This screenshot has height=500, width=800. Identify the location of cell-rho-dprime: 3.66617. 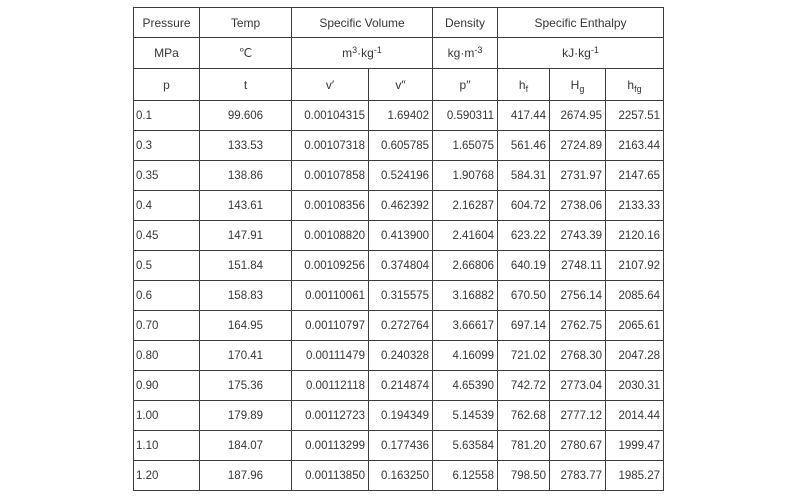
(465, 325).